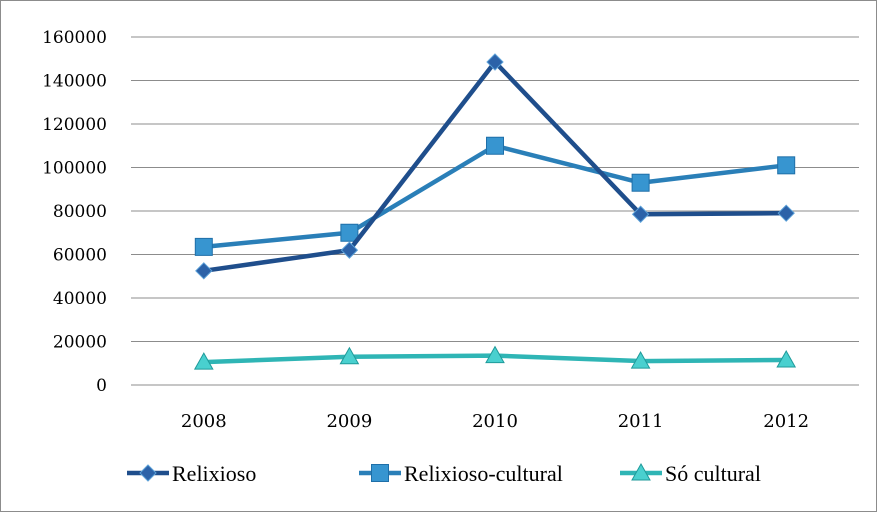  What do you see at coordinates (483, 473) in the screenshot?
I see `legend-label: Relixioso-cultural` at bounding box center [483, 473].